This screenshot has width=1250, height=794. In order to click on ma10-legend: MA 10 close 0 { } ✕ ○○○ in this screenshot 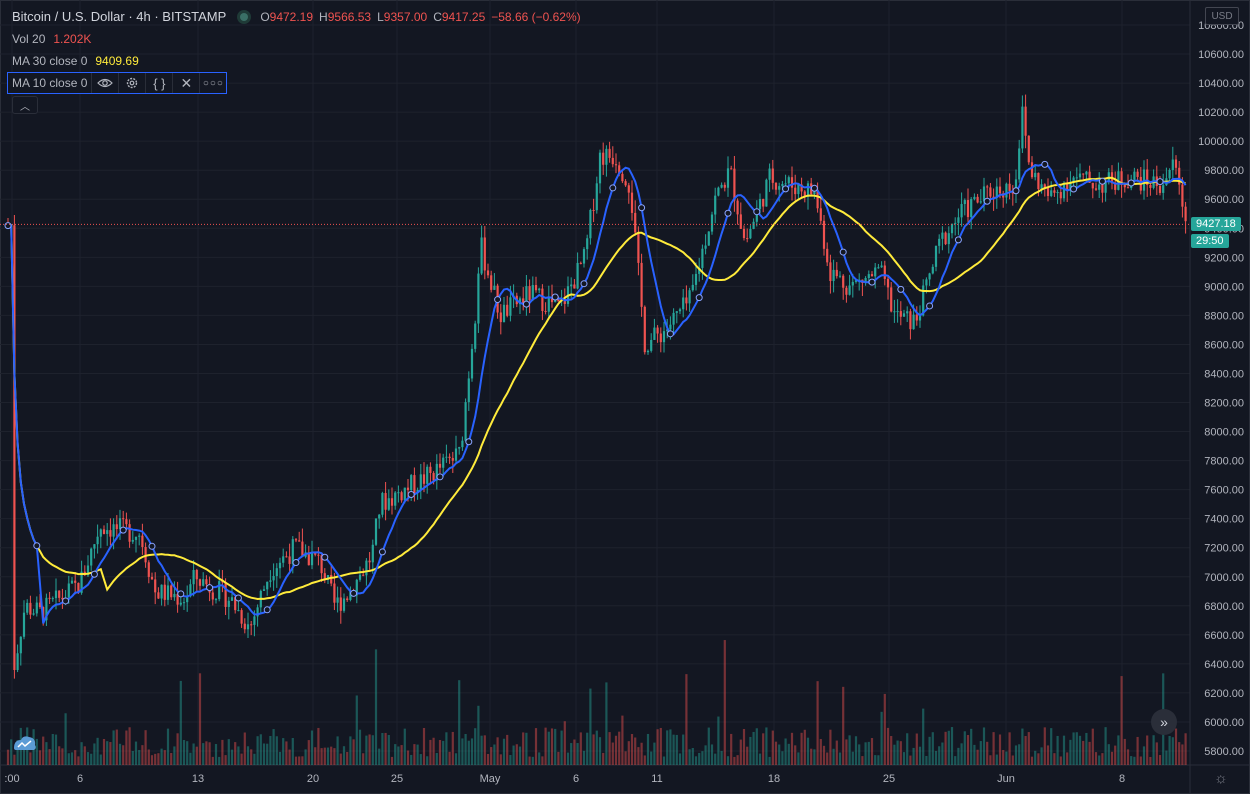, I will do `click(117, 83)`.